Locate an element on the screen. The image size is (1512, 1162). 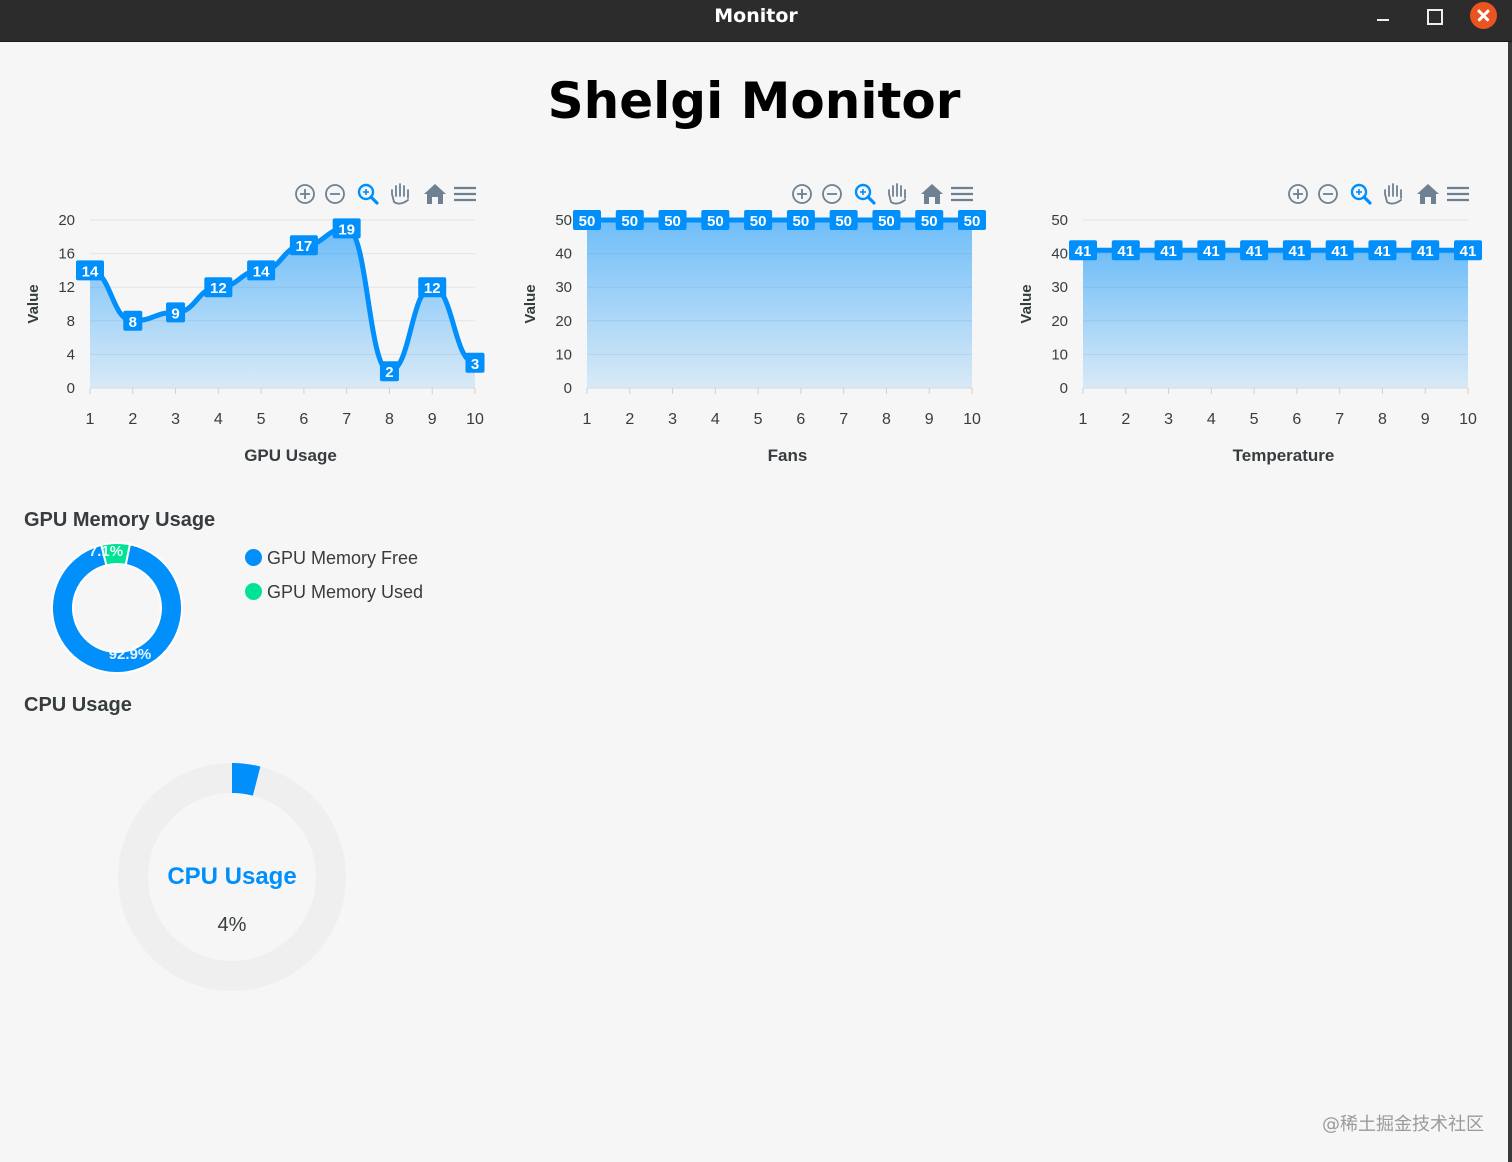
radial-center-label: CPU Usage is located at coordinates (231, 876).